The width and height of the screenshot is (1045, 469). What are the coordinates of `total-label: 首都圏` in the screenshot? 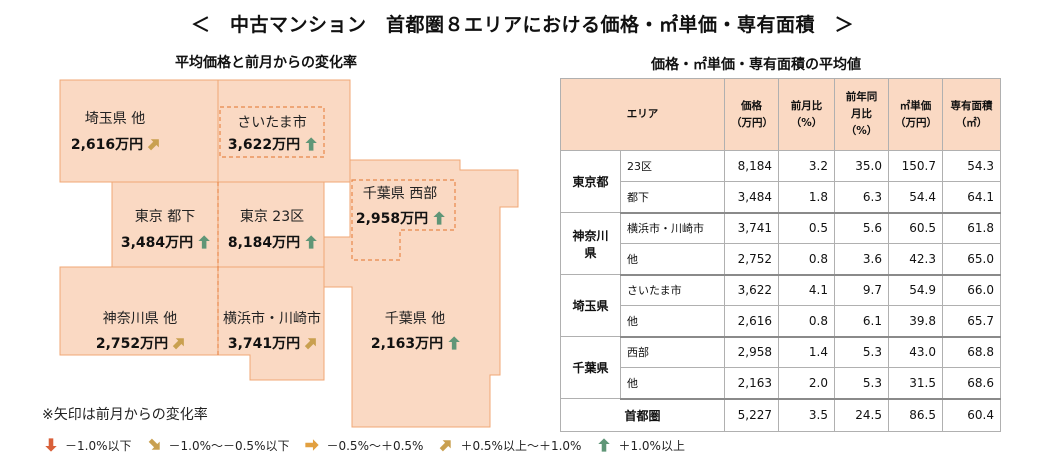 It's located at (642, 415).